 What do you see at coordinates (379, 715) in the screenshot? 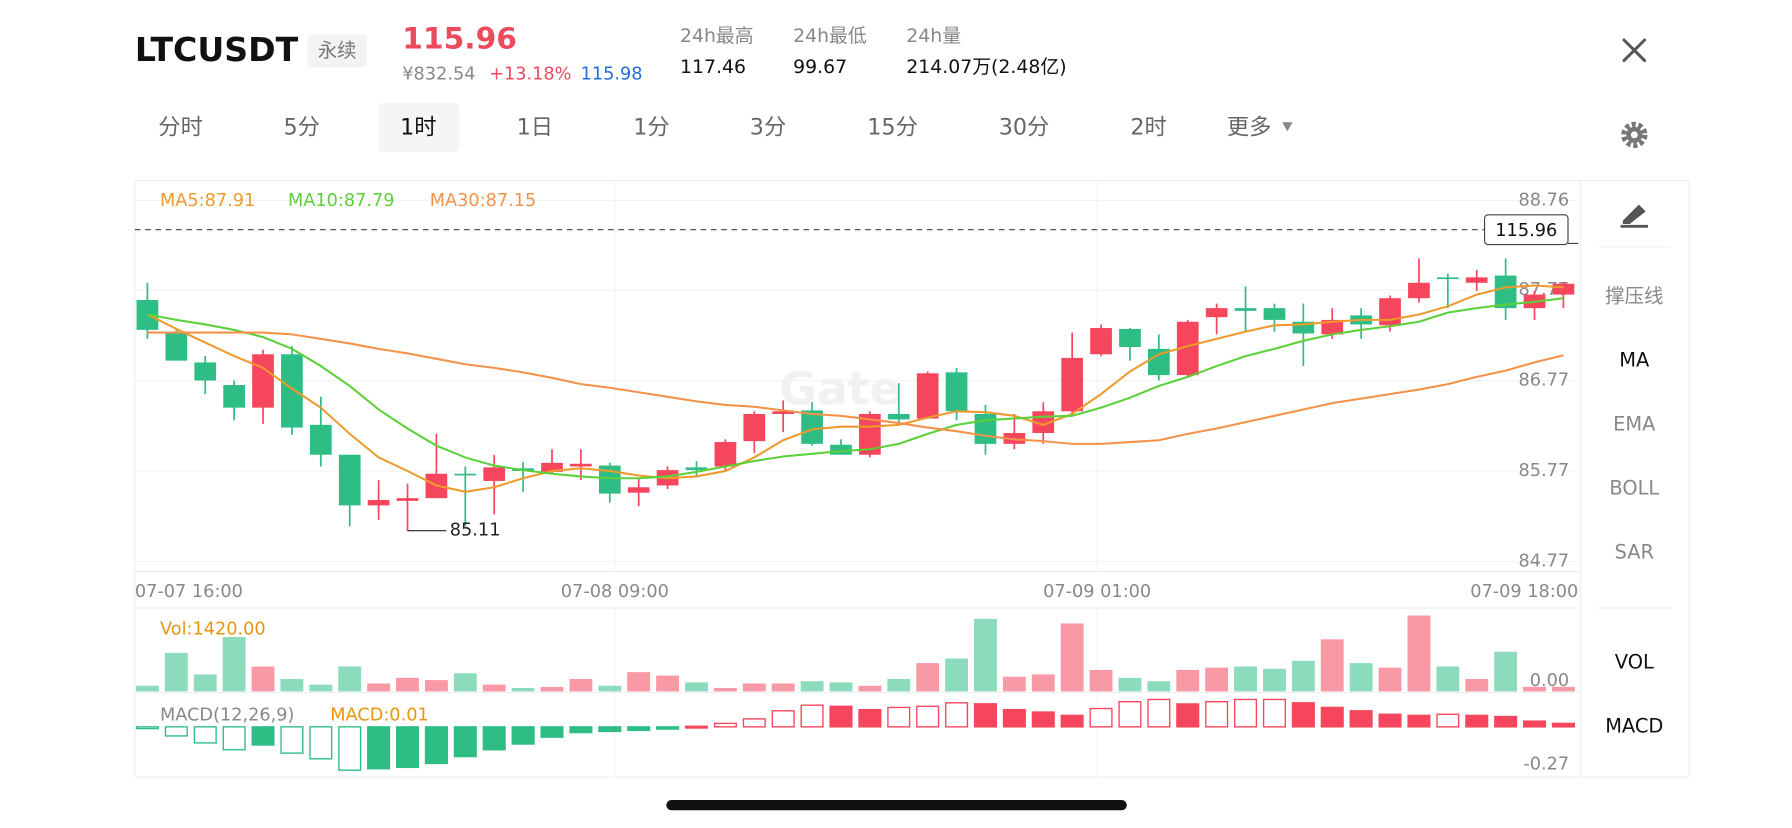
I see `macd-label: MACD:0.01` at bounding box center [379, 715].